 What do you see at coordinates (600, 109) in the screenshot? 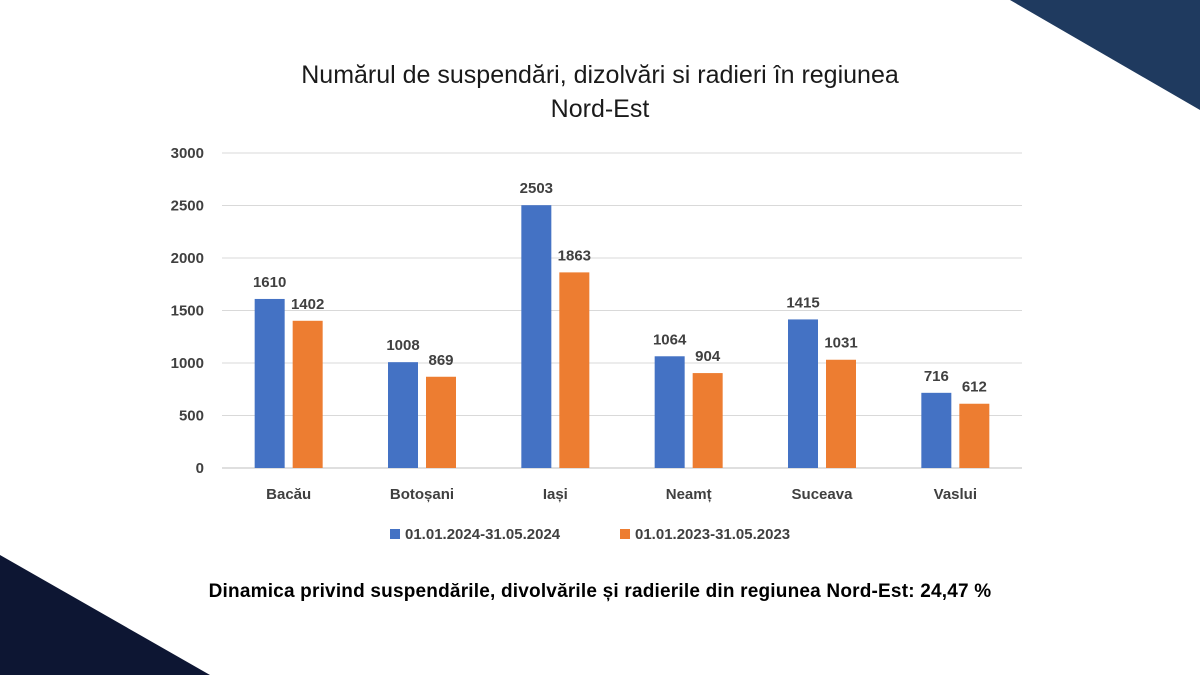
I see `chart-title-line-2: Nord-Est` at bounding box center [600, 109].